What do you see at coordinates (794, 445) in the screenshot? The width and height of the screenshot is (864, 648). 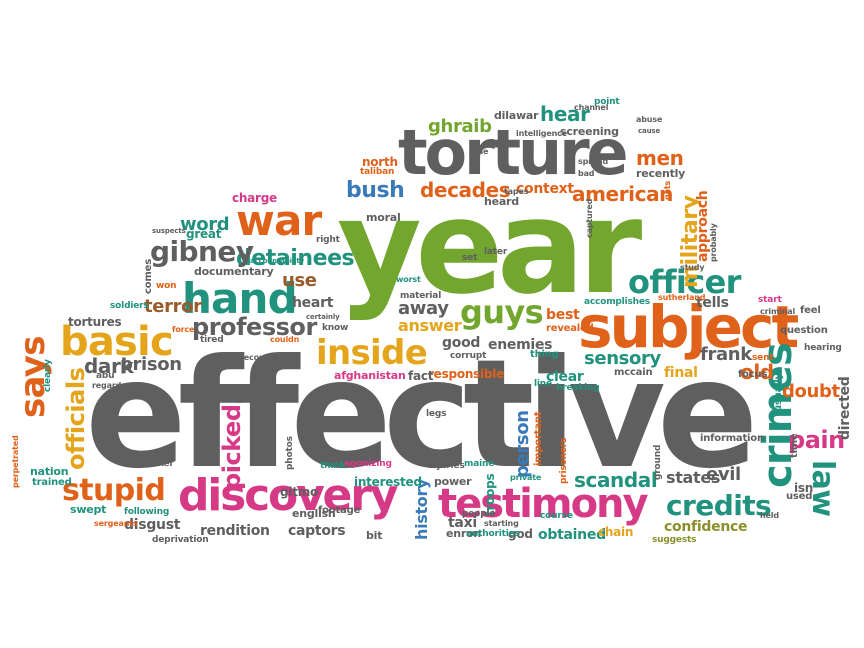 I see `word-time: time` at bounding box center [794, 445].